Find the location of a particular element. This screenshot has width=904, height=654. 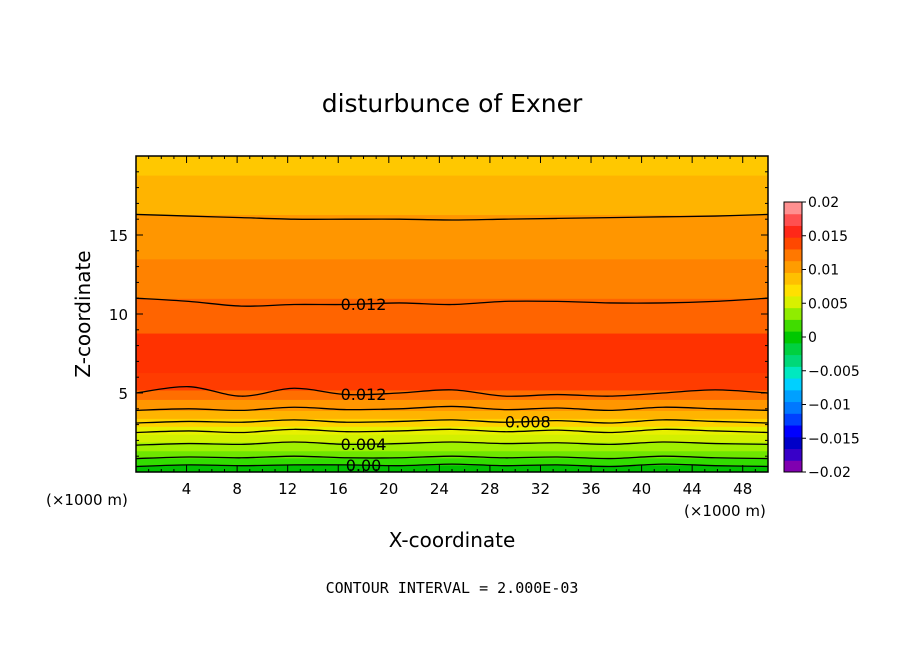

colorbar-tick-label-8: −0.02 is located at coordinates (829, 473).